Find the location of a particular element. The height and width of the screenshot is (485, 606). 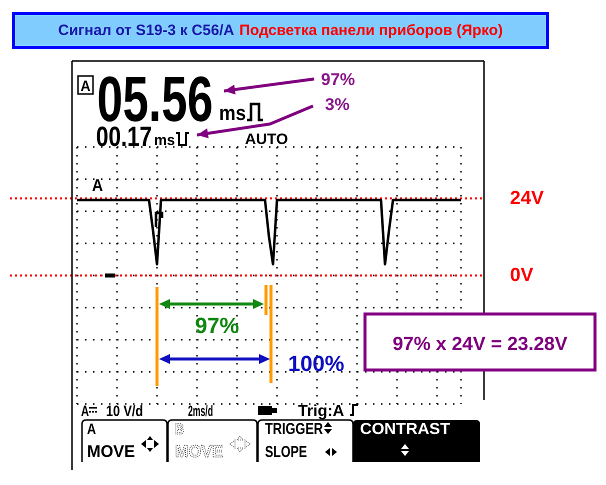

annotation: Trig:A is located at coordinates (321, 411).